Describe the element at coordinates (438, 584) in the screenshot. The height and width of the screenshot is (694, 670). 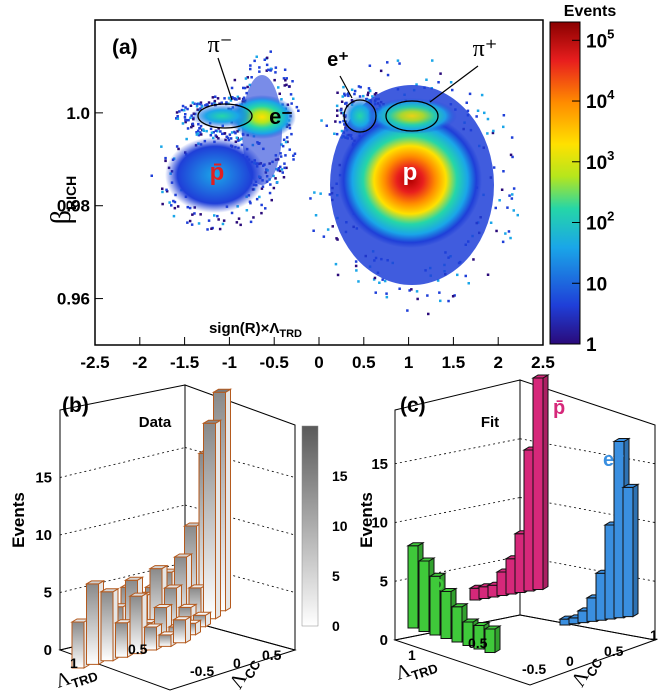
I see `label-c-p: p` at that location.